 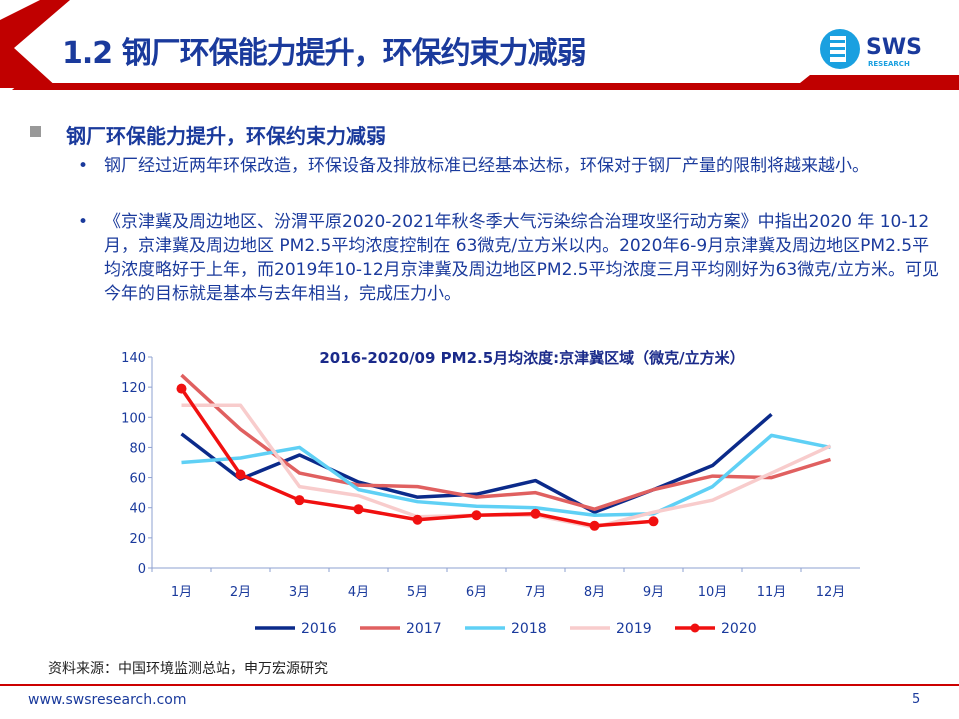 I want to click on x-tick-label: 1月, so click(x=181, y=592).